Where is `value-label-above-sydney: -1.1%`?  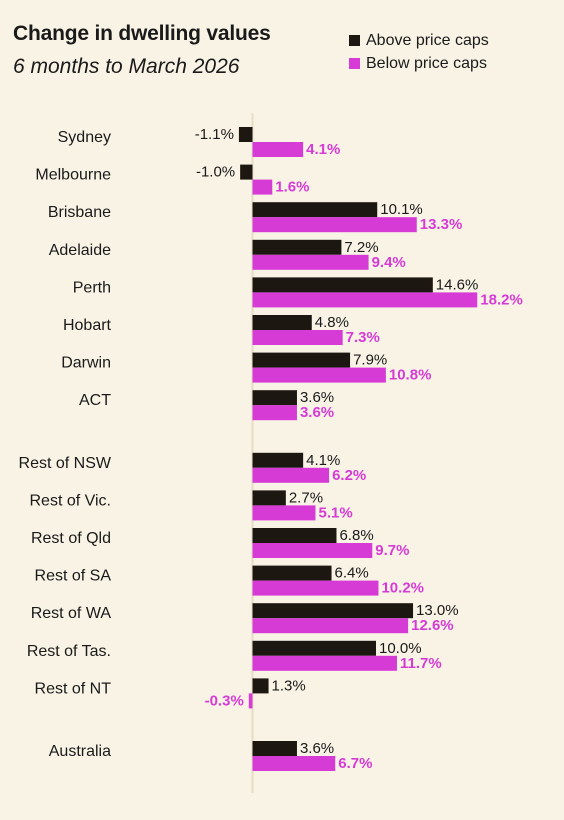 value-label-above-sydney: -1.1% is located at coordinates (214, 134).